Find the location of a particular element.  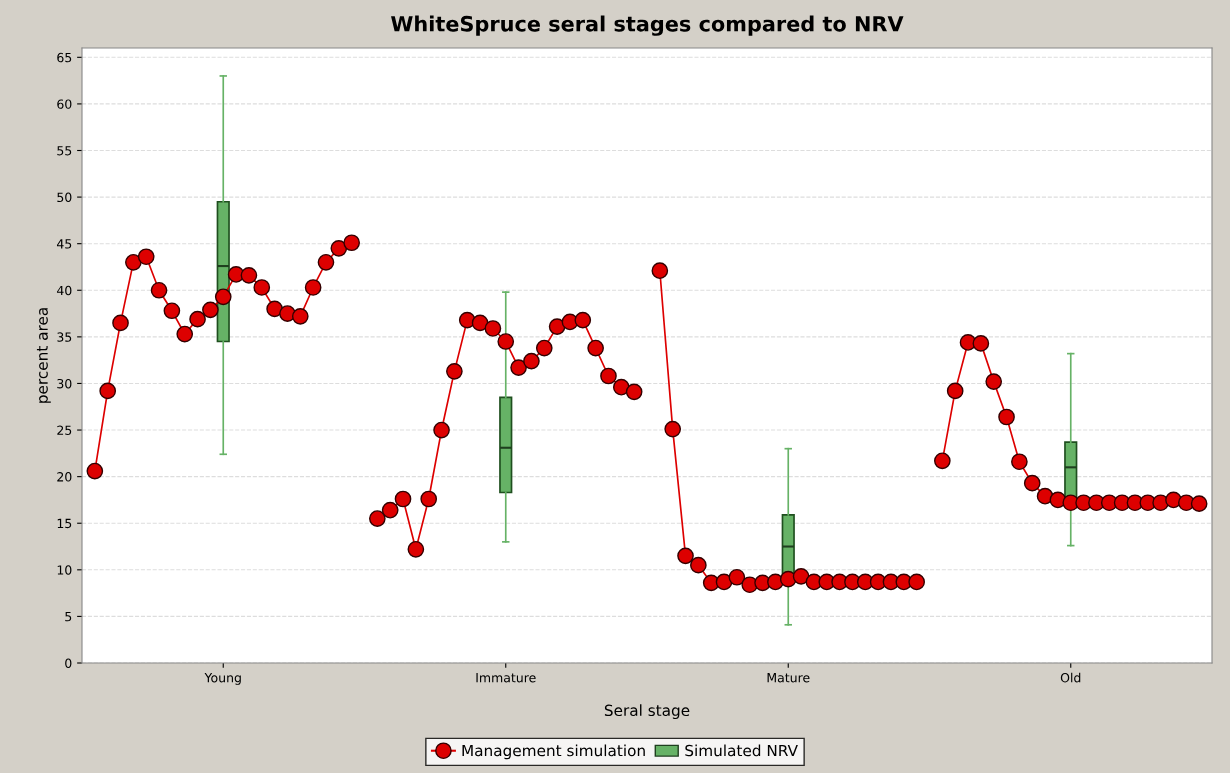

y-tick-label: 35 is located at coordinates (64, 337).